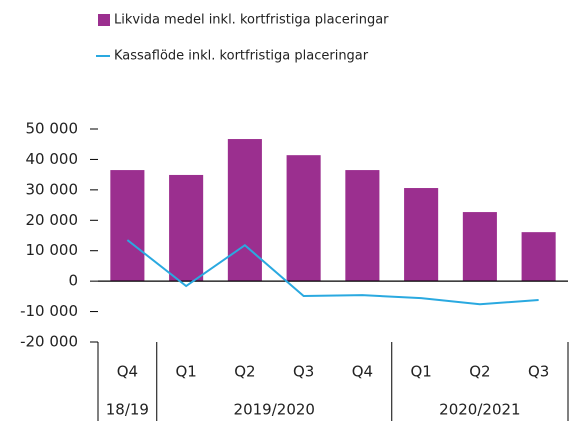 The image size is (572, 421). Describe the element at coordinates (49, 311) in the screenshot. I see `y-tick-label: -10 000` at that location.